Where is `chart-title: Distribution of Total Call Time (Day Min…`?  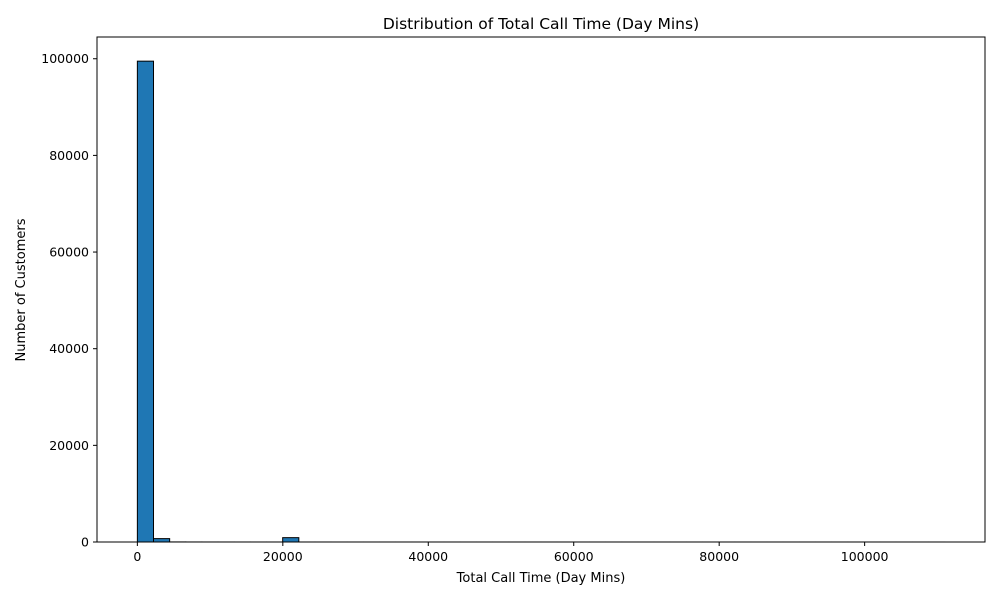
chart-title: Distribution of Total Call Time (Day Min… is located at coordinates (541, 24).